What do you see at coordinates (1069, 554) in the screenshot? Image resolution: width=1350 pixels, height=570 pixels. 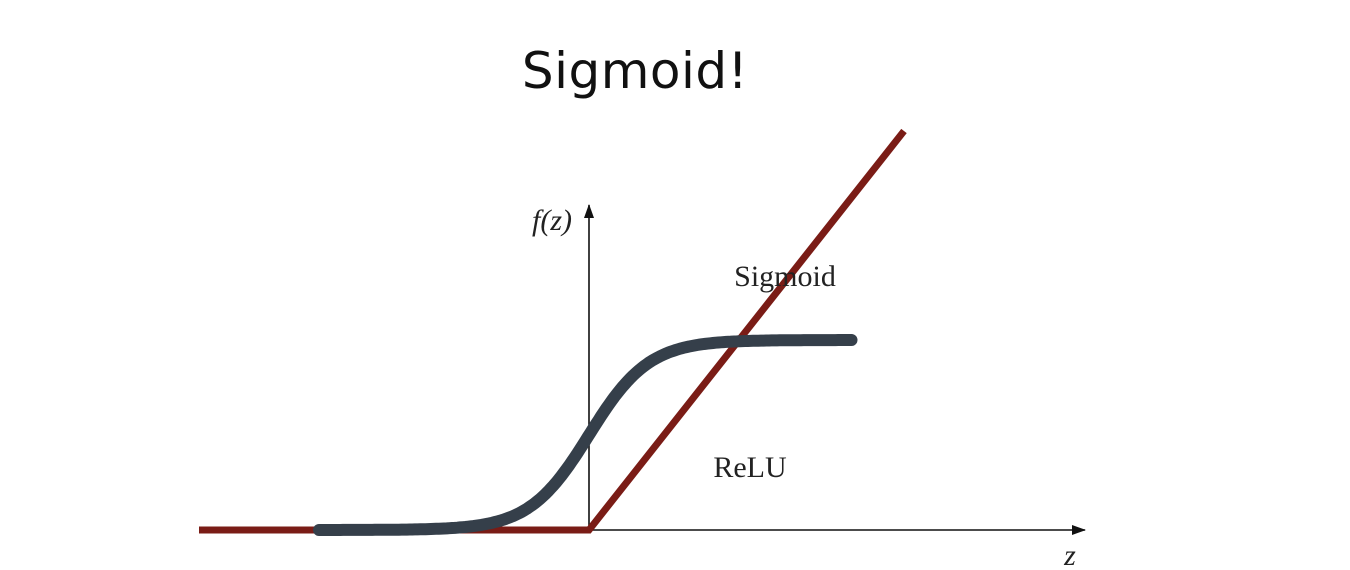 I see `x-axis-label: z` at bounding box center [1069, 554].